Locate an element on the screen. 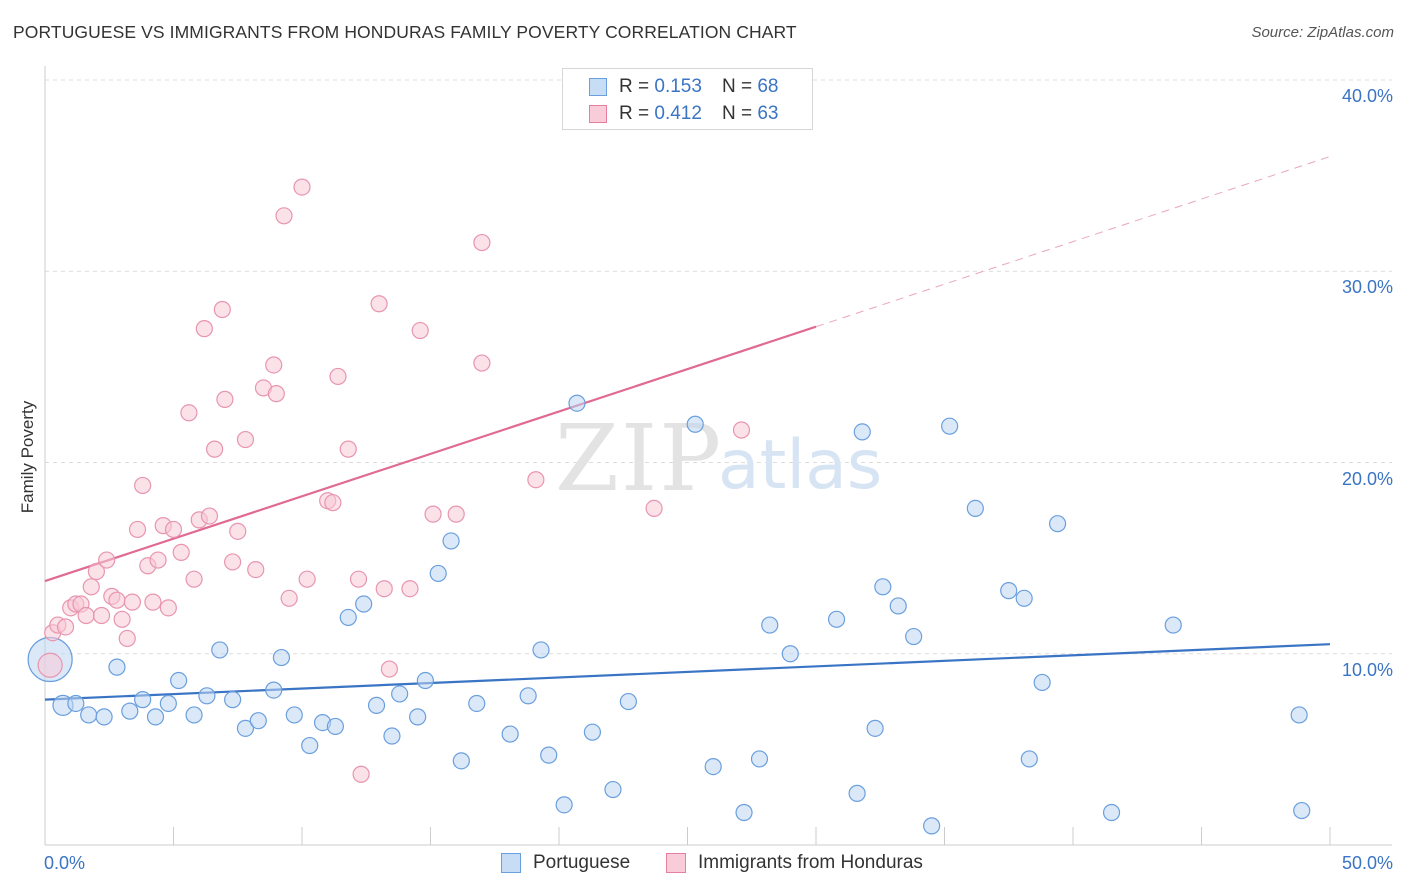  watermark: ZIP atlas is located at coordinates (718, 458).